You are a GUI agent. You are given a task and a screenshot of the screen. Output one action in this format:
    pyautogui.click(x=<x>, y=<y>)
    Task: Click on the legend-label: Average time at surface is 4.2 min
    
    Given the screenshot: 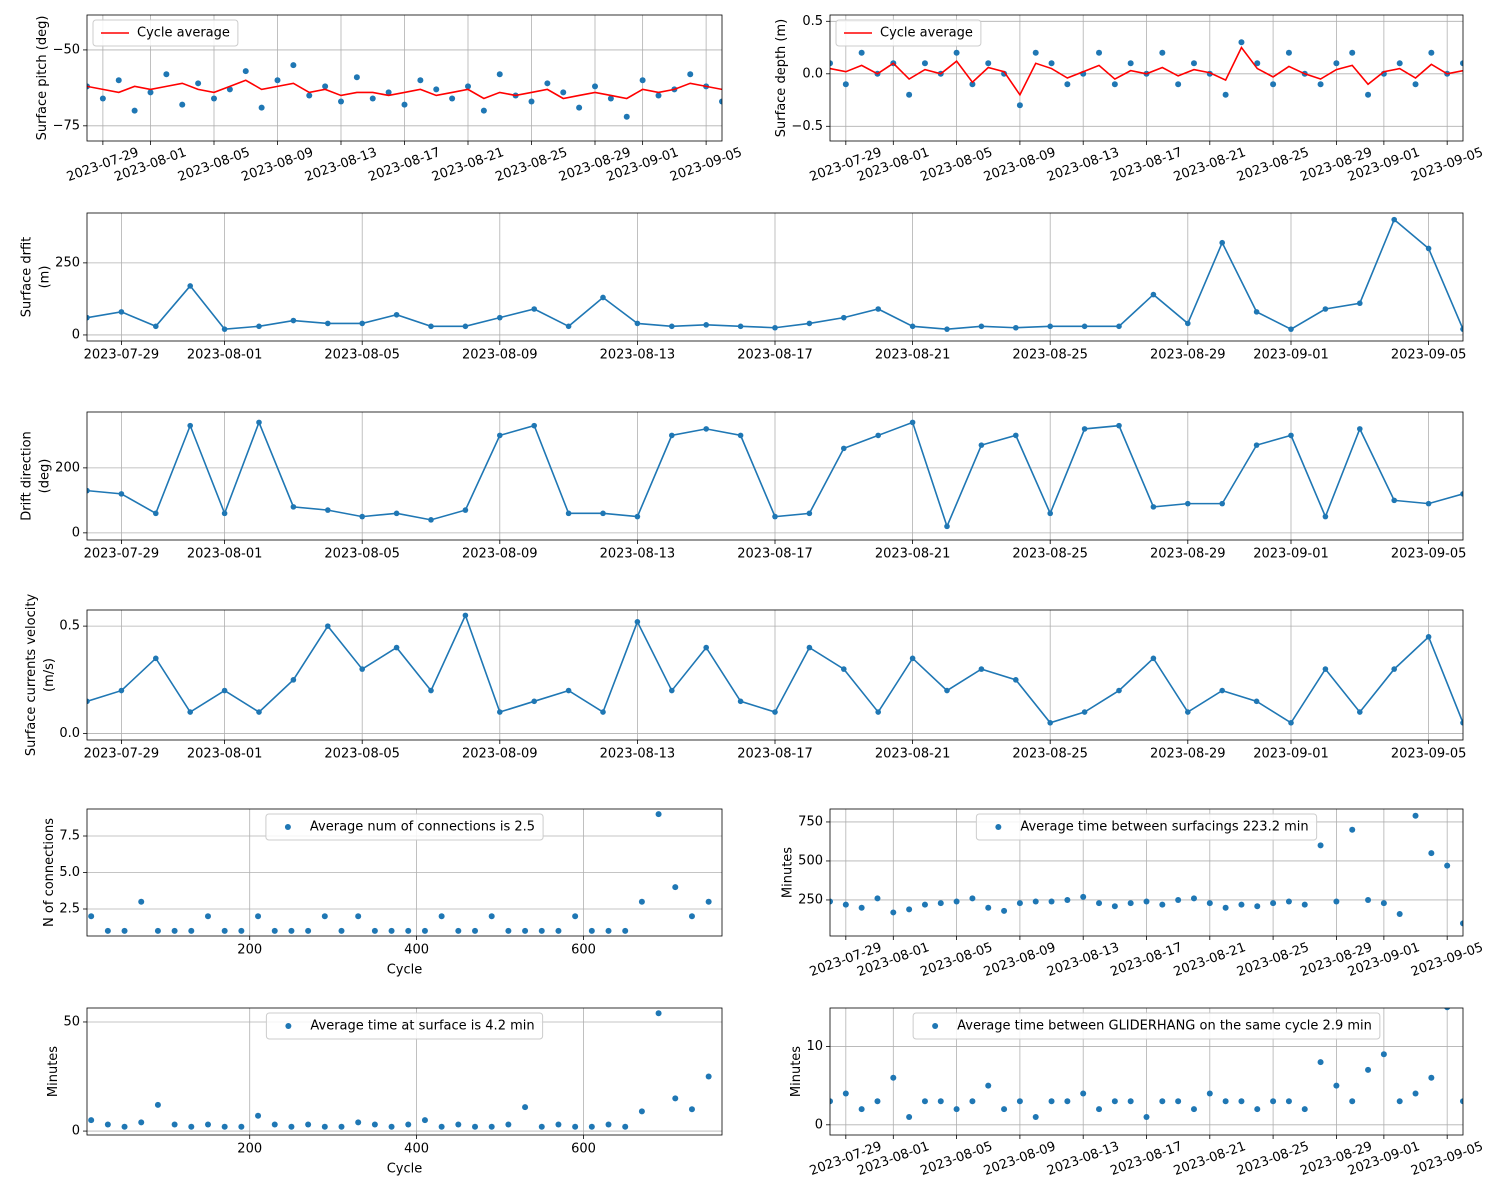 What is the action you would take?
    pyautogui.click(x=422, y=1026)
    